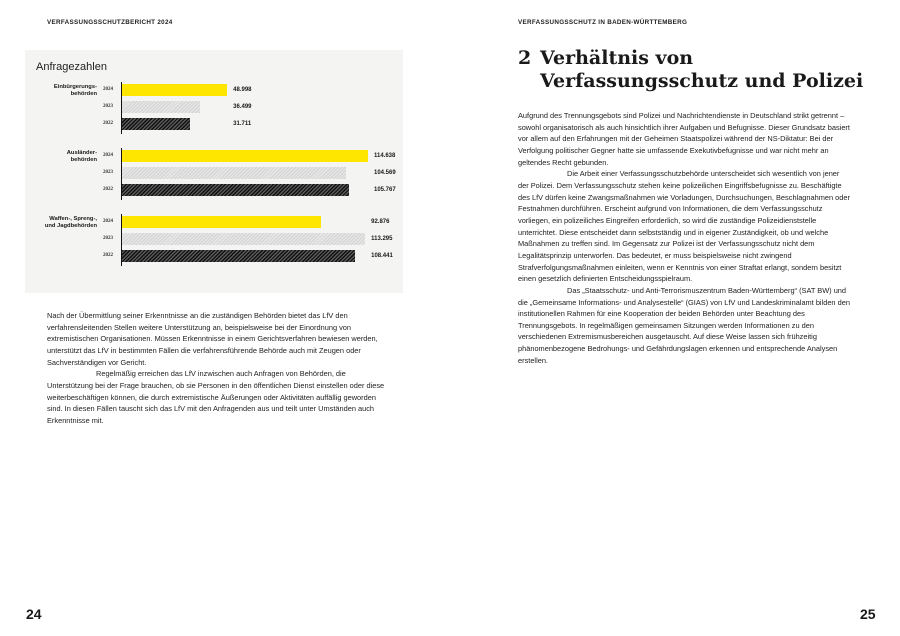 Image resolution: width=900 pixels, height=636 pixels. I want to click on value-label: 105.767, so click(385, 190).